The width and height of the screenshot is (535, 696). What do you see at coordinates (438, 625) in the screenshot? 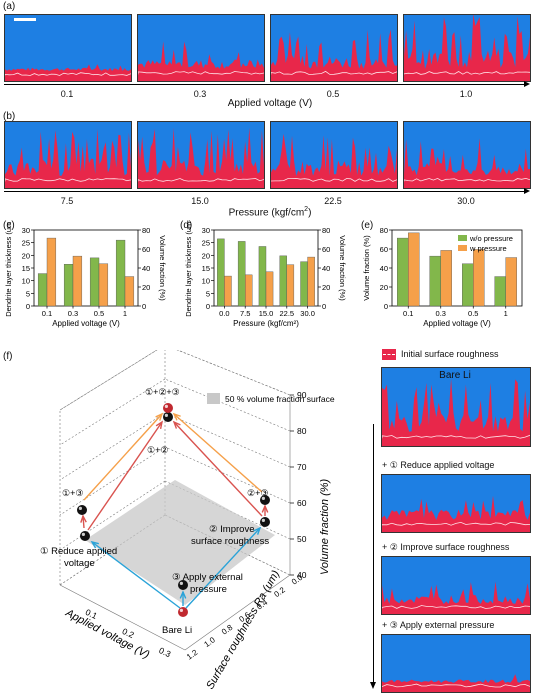
I see `side-step-3: + ③ Apply external pressure` at bounding box center [438, 625].